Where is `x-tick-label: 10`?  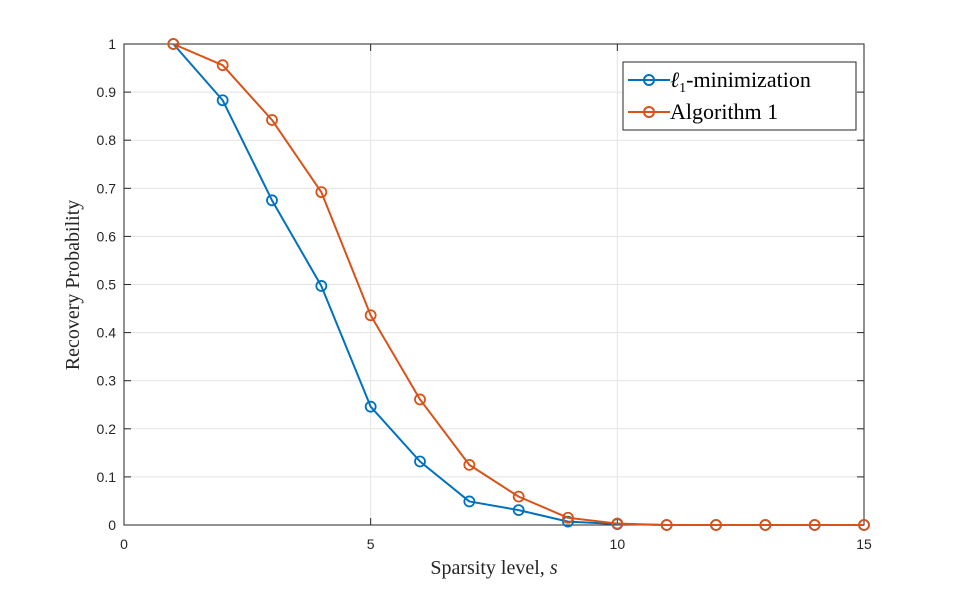 x-tick-label: 10 is located at coordinates (618, 544).